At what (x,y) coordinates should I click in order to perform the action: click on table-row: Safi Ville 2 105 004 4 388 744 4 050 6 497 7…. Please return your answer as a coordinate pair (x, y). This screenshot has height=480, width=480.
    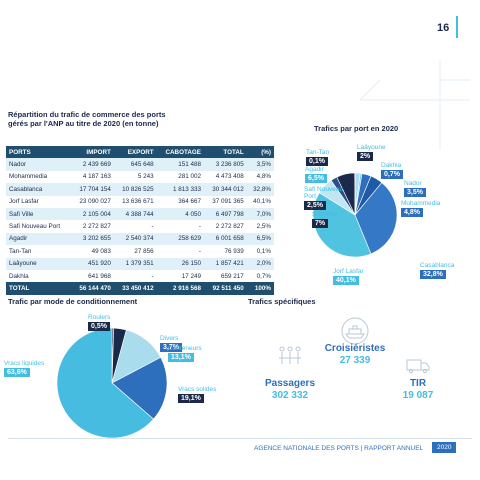
    Looking at the image, I should click on (140, 214).